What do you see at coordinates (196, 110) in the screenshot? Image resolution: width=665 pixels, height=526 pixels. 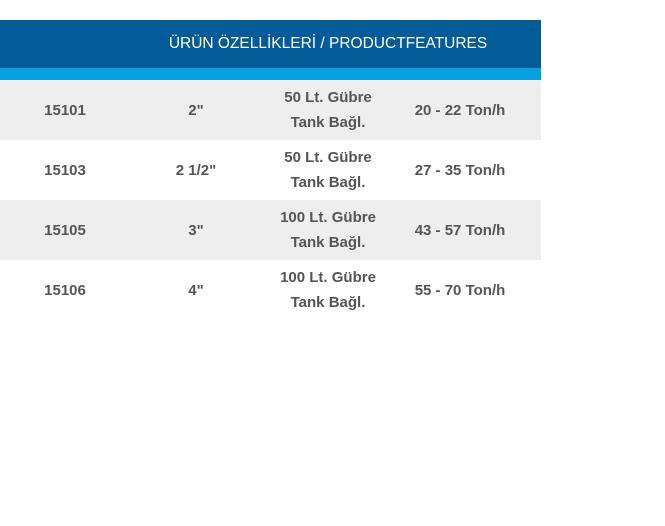 I see `connection-size: 2"` at bounding box center [196, 110].